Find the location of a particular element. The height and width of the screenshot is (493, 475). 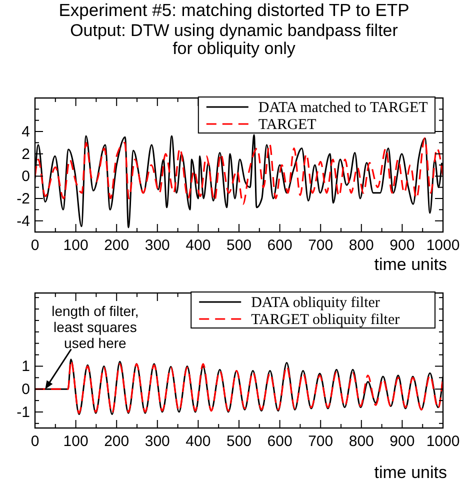

y-tick-label: -4 is located at coordinates (23, 221).